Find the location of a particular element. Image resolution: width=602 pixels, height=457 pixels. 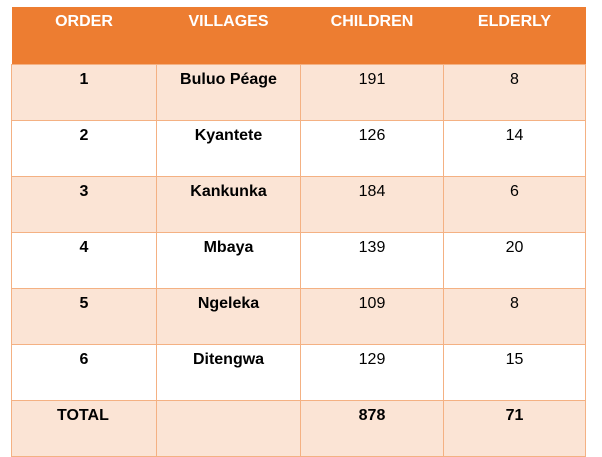

total-elderly-cell: 71 is located at coordinates (514, 428).